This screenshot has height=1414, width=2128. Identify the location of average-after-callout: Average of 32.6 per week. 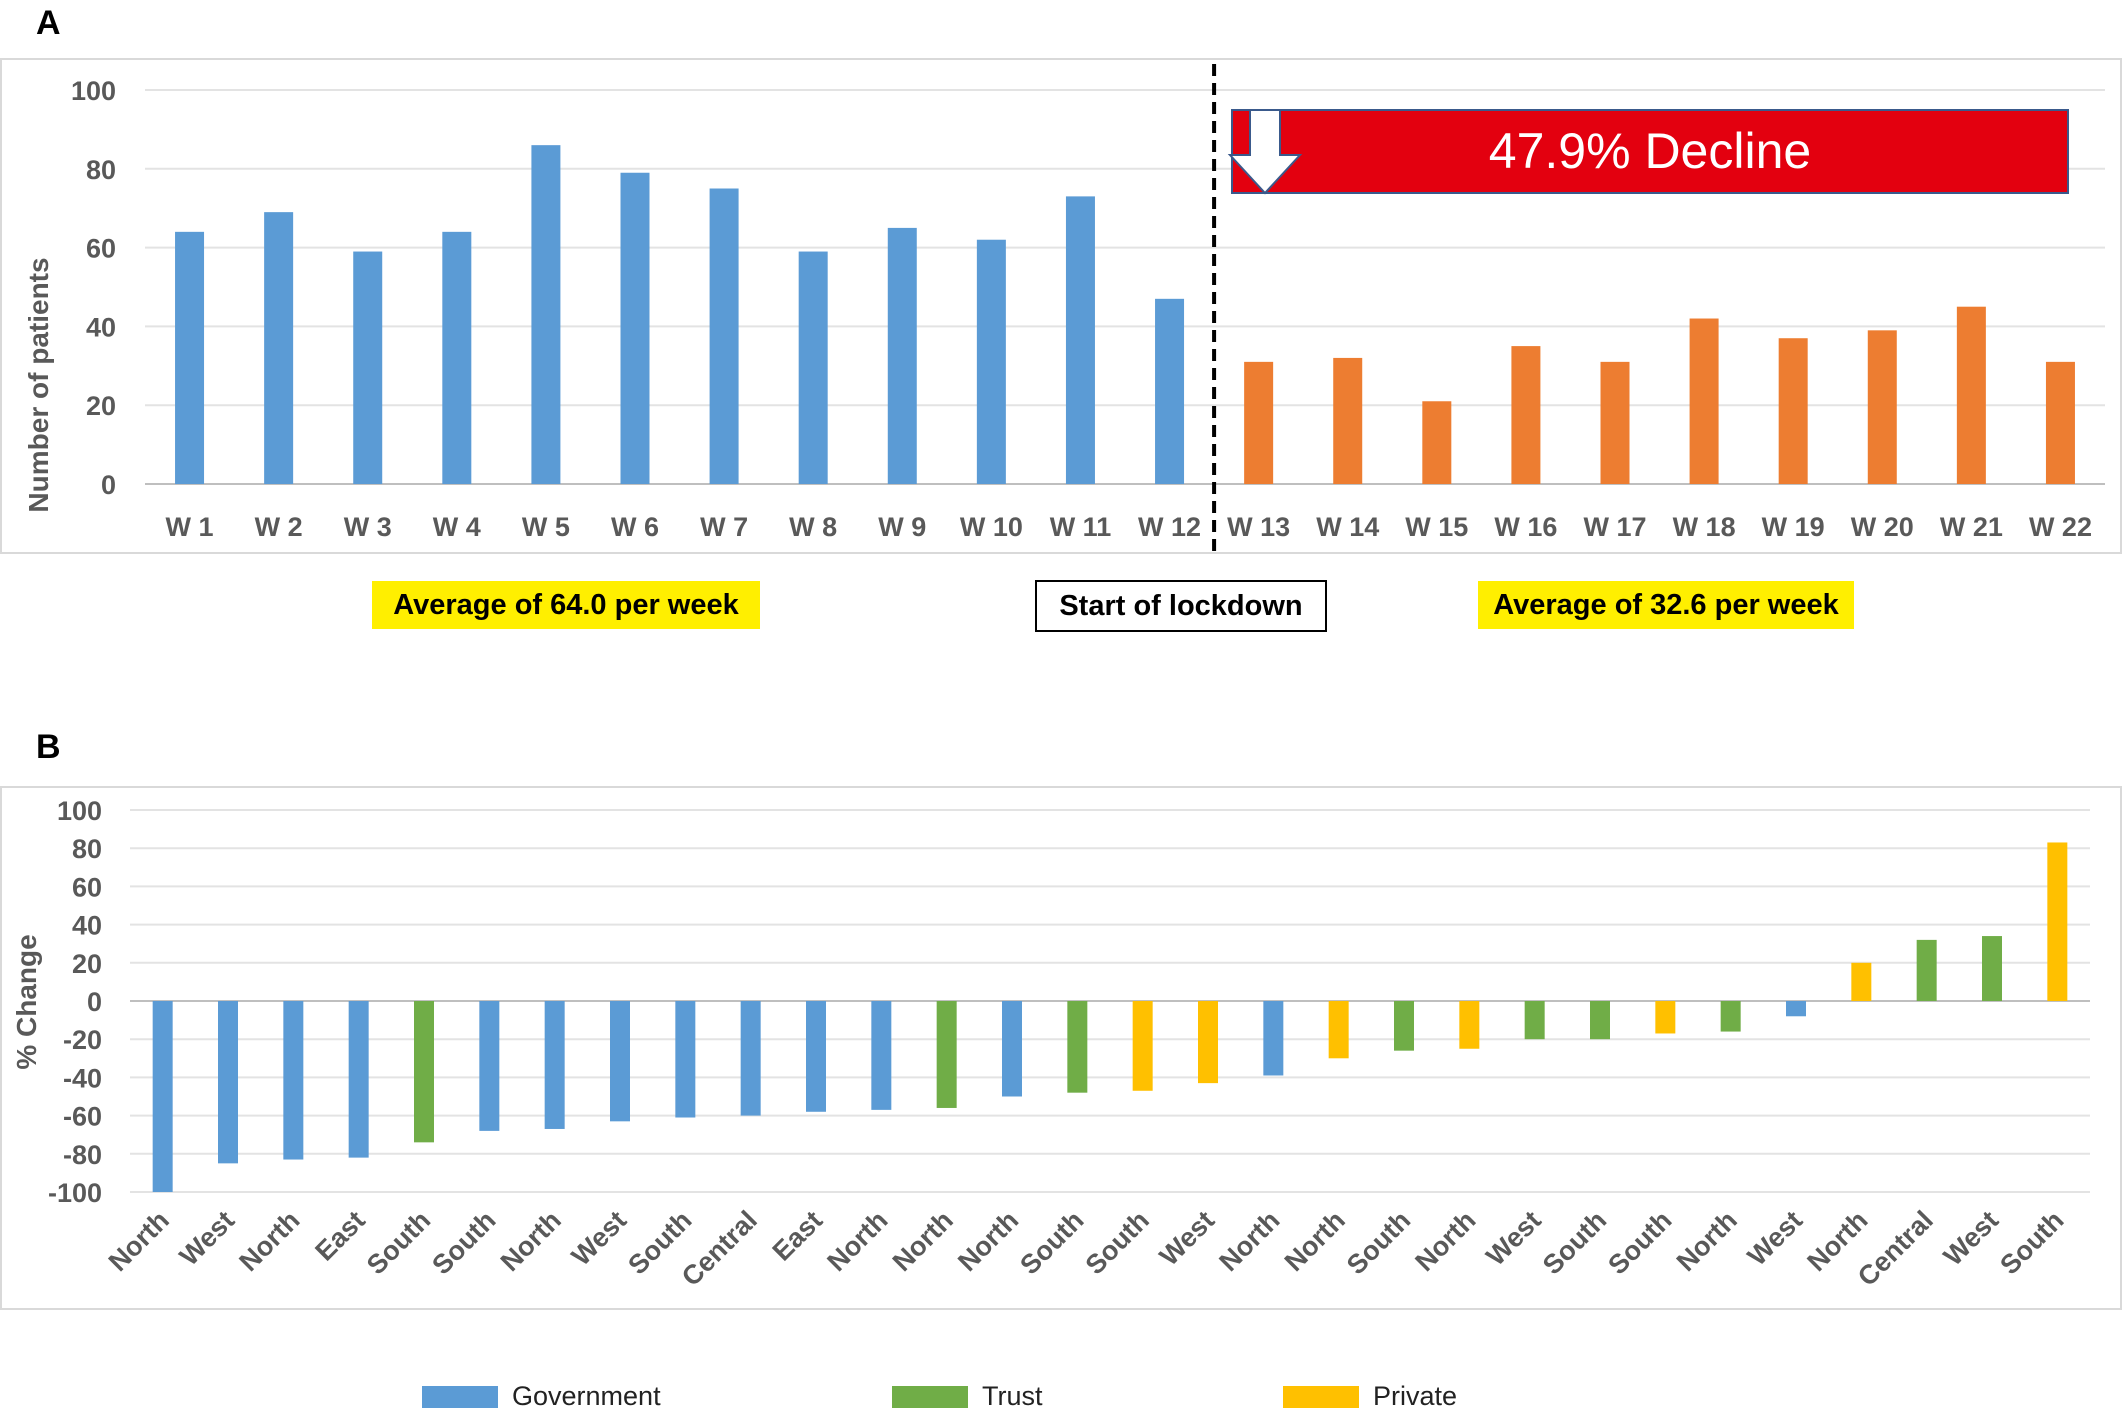
(1666, 605).